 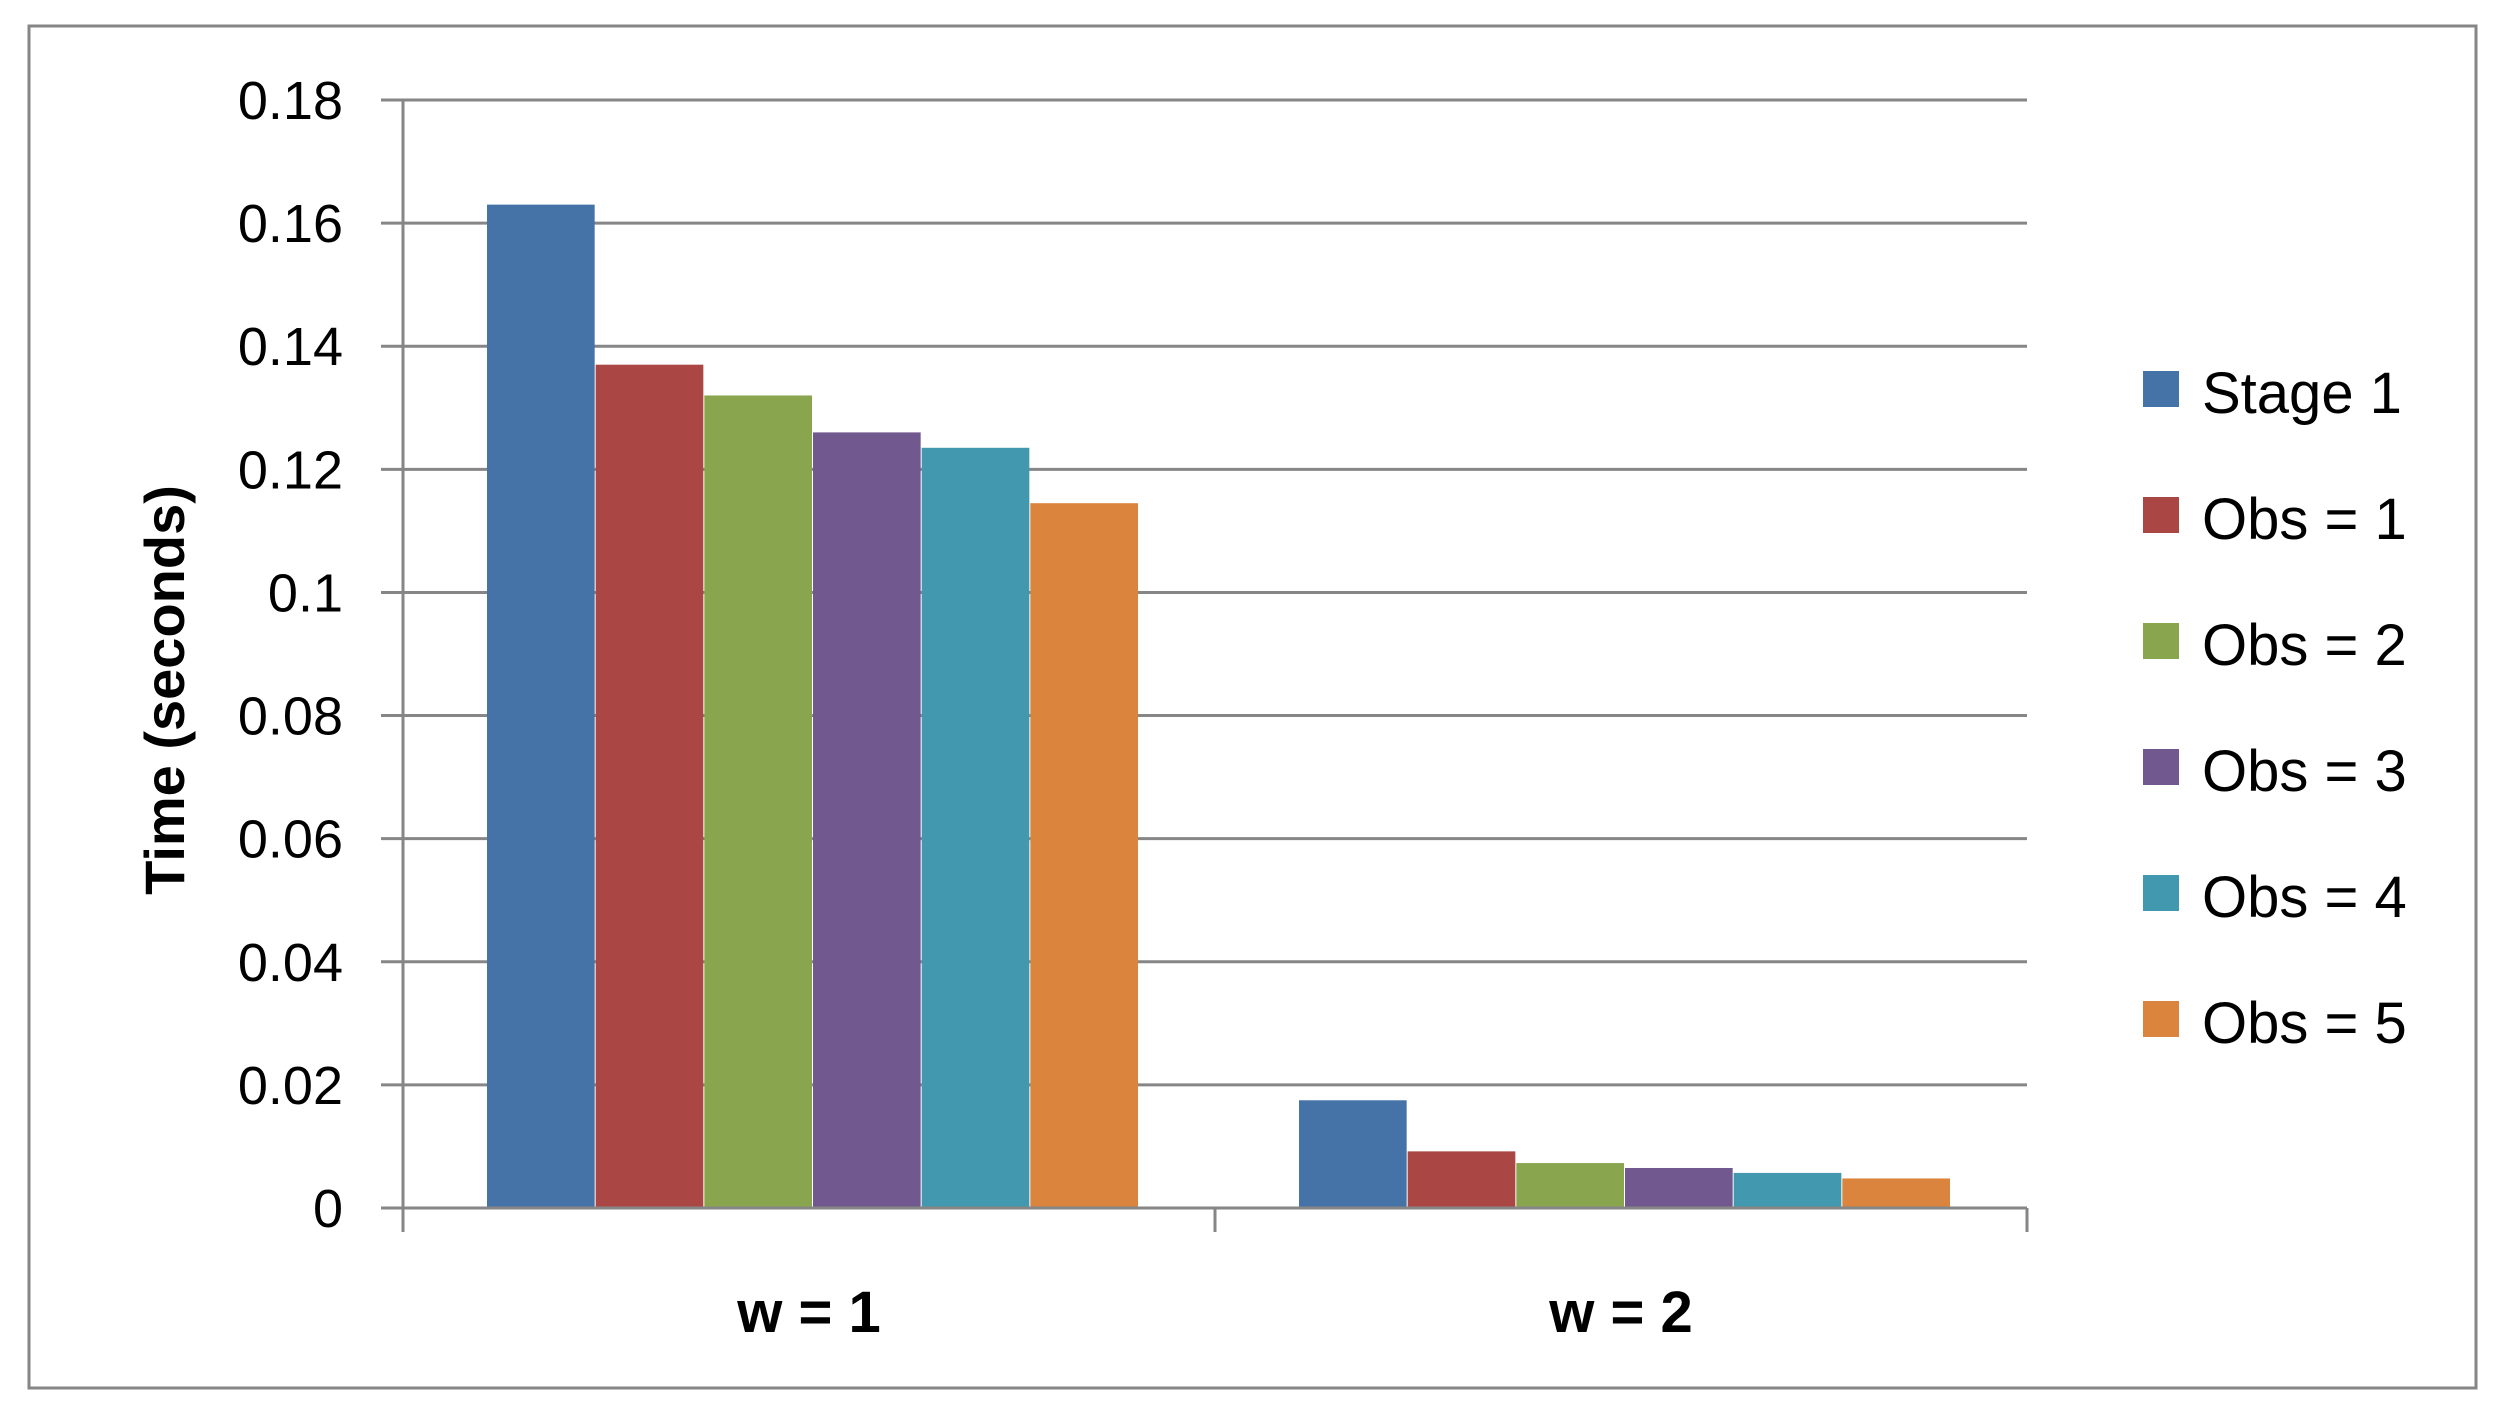 I want to click on legend-label: Obs = 3, so click(x=2304, y=771).